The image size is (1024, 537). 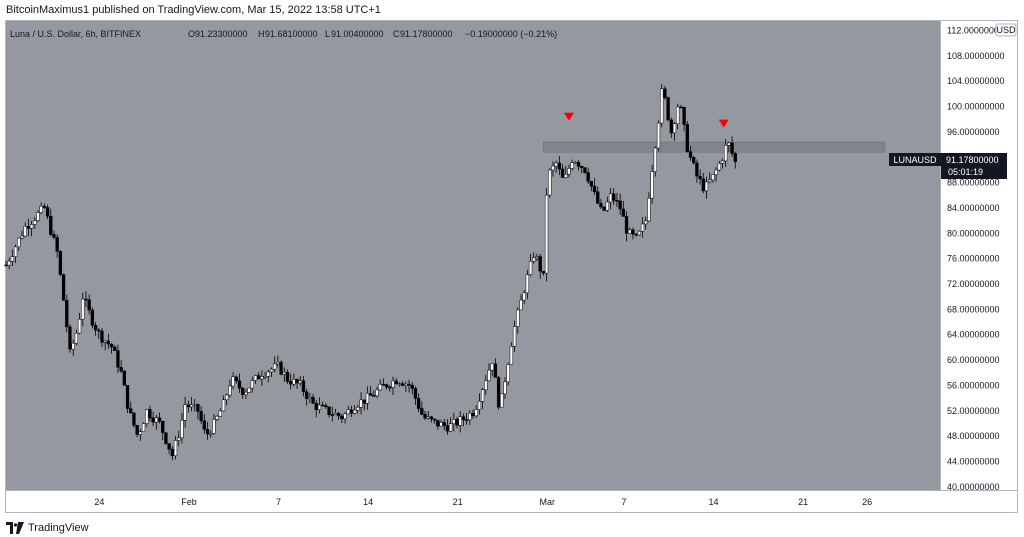 I want to click on ohlc-high: 91.68100000, so click(x=291, y=34).